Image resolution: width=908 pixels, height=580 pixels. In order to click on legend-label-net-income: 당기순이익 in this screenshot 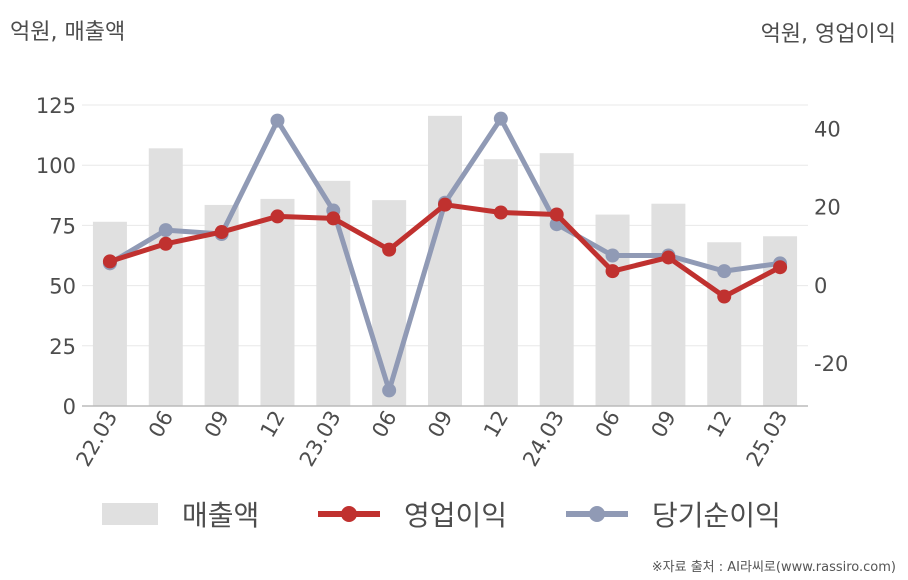, I will do `click(716, 515)`.